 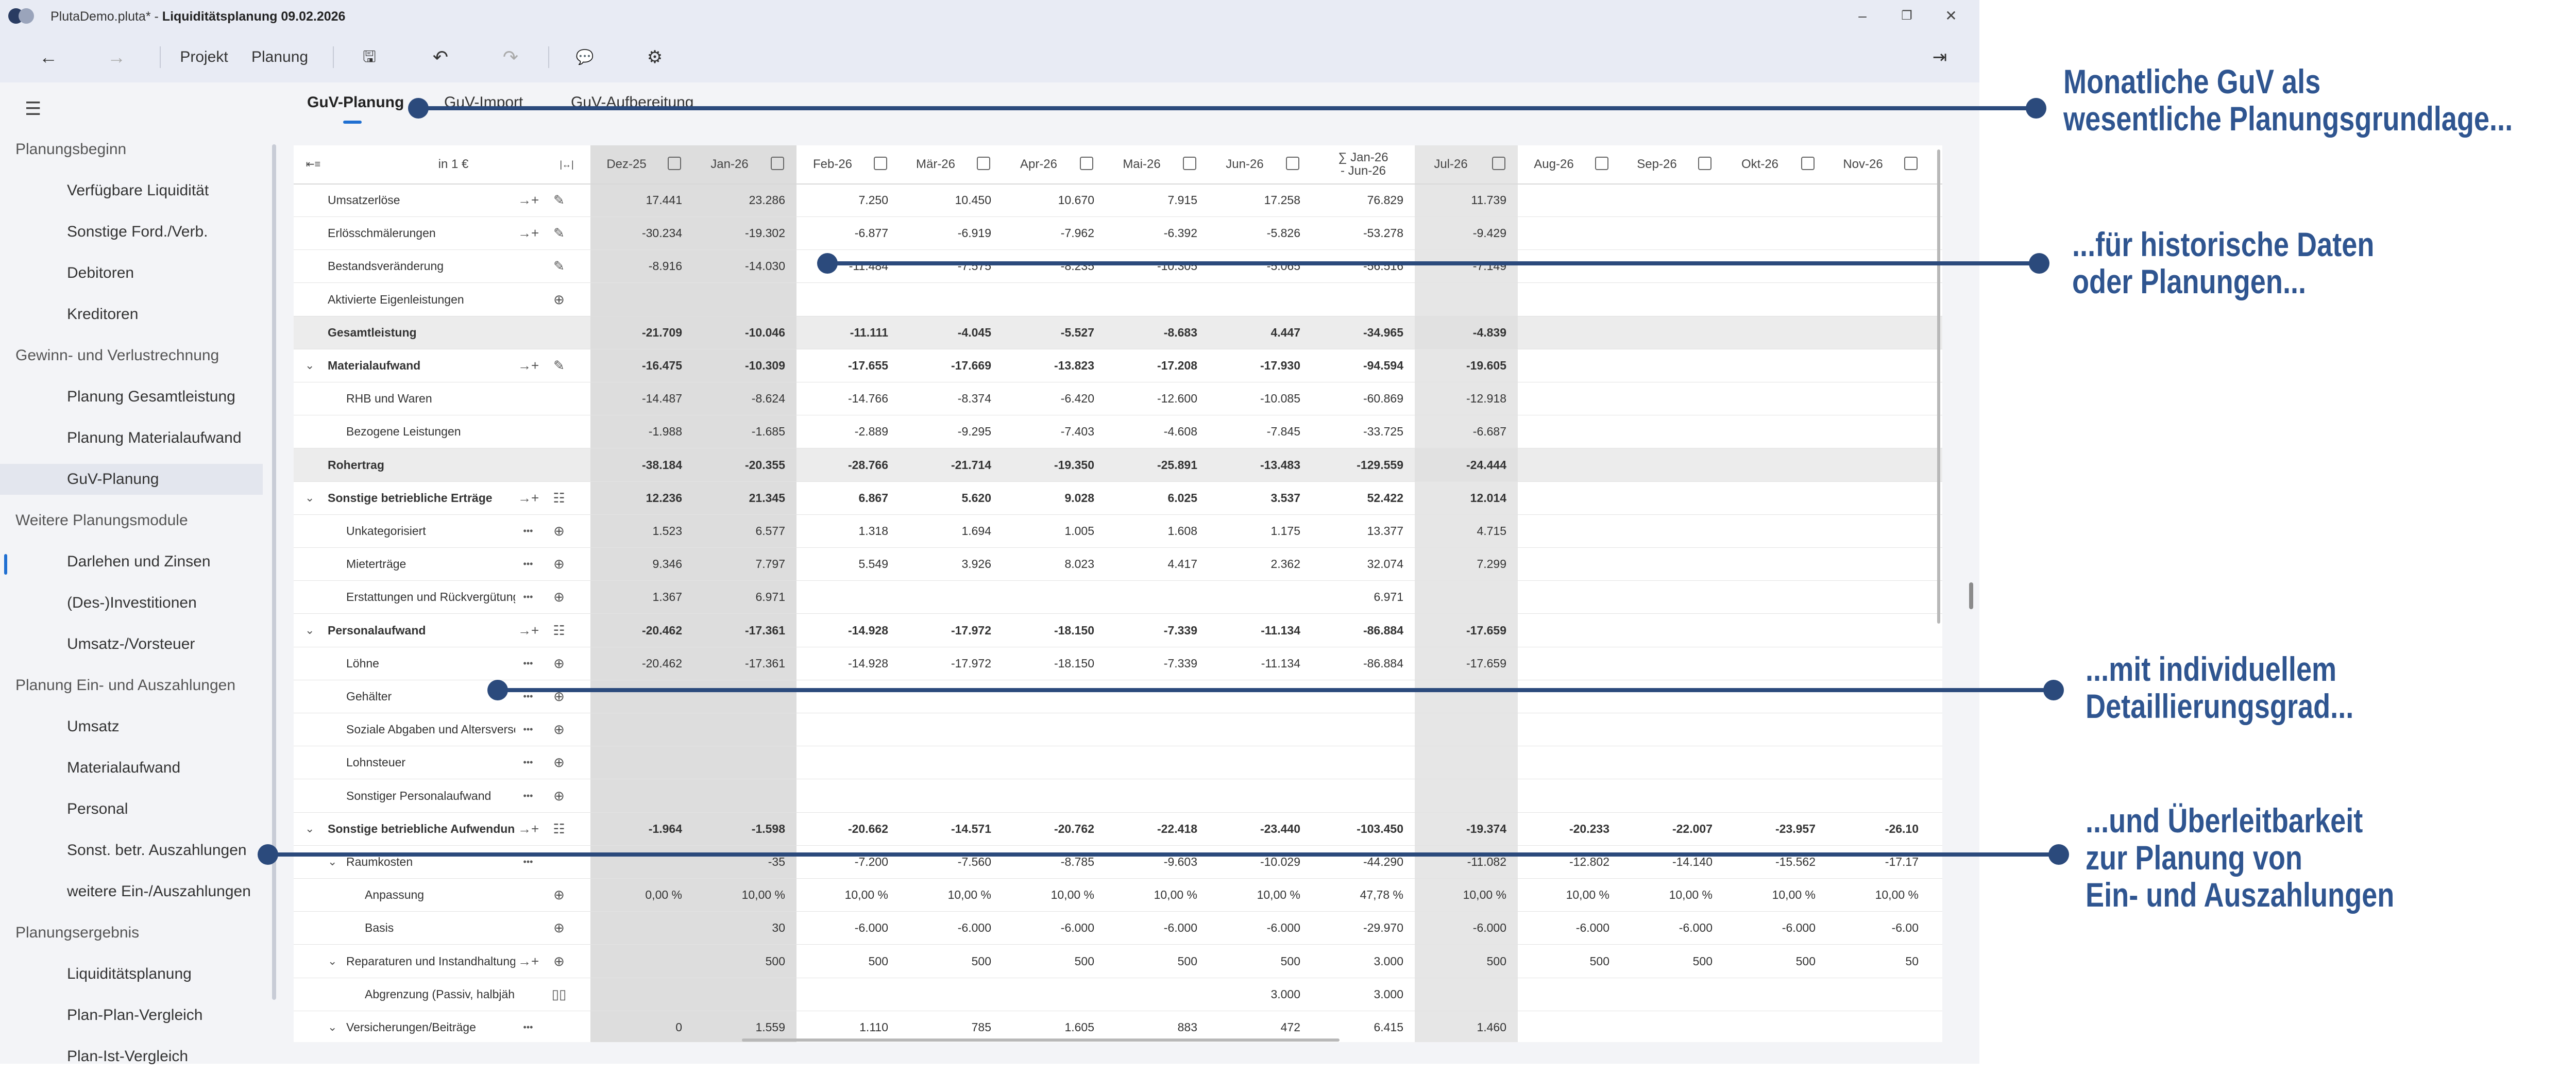 I want to click on cell-value: -19.605, so click(x=1486, y=365).